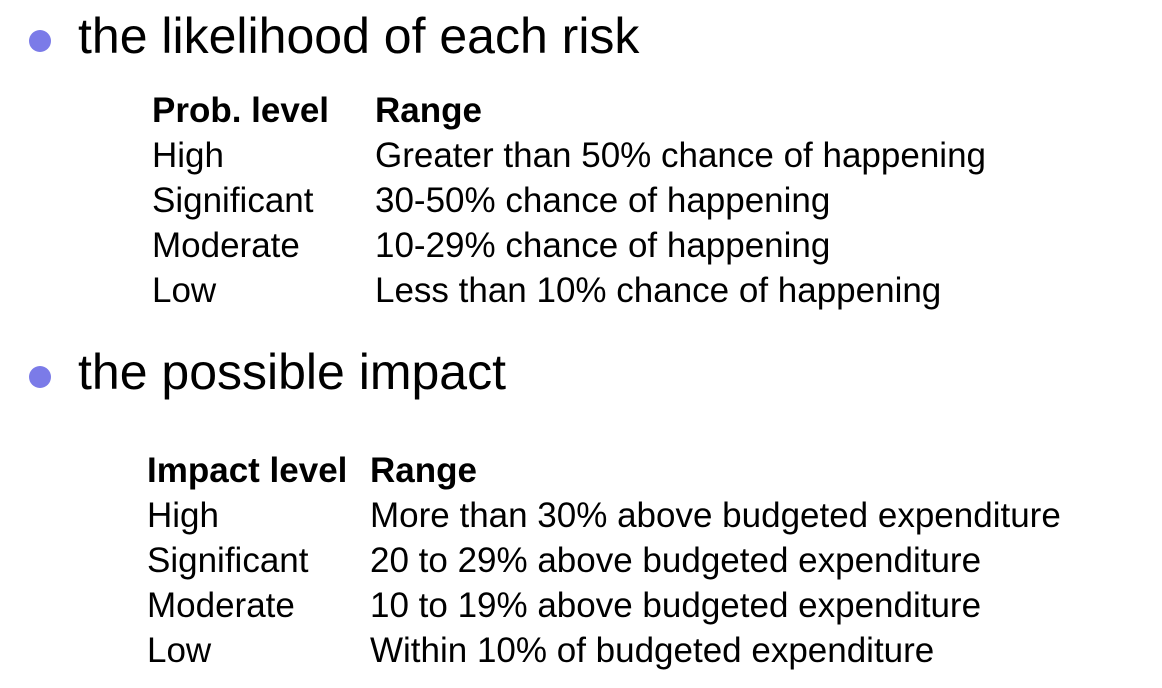 The image size is (1162, 688). Describe the element at coordinates (680, 155) in the screenshot. I see `range-cell: Greater than 50% chance of happening` at that location.